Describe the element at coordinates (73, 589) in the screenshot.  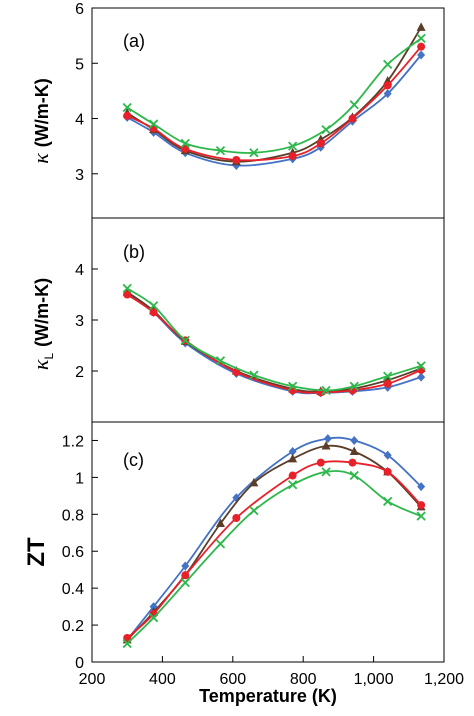
I see `y-tick-label-c: 0.4` at that location.